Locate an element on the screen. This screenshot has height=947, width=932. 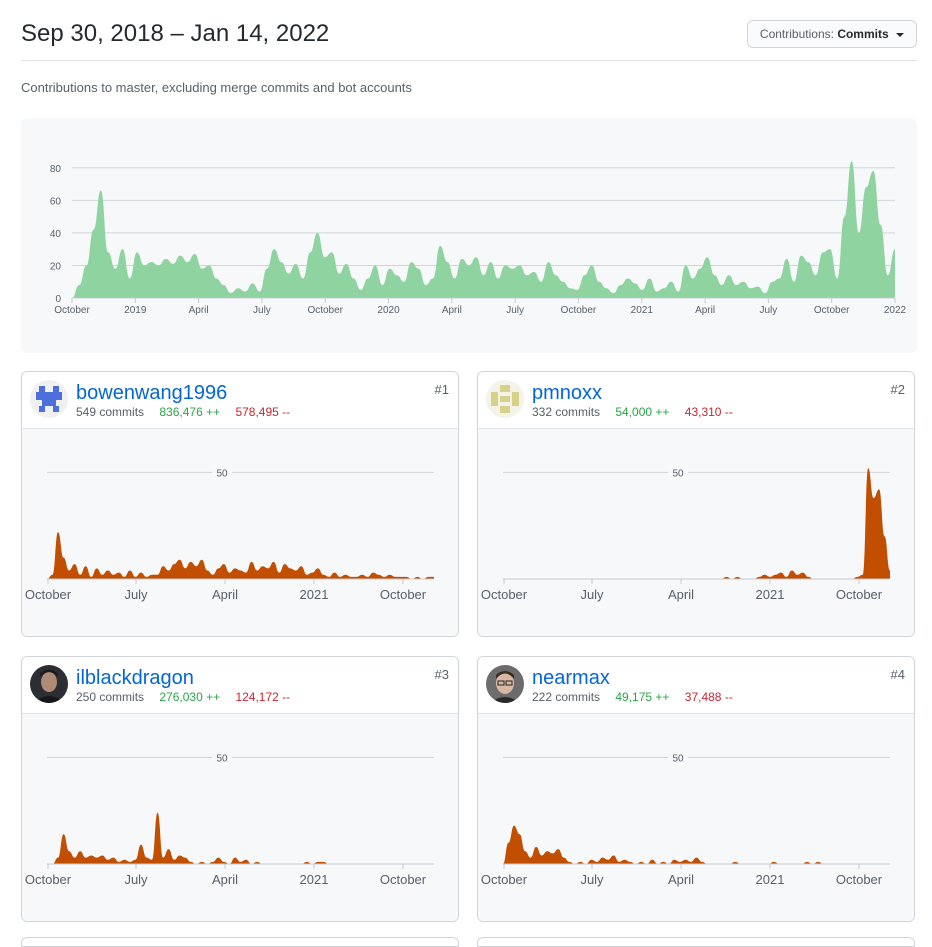
x-tick-label: 2020 is located at coordinates (388, 310).